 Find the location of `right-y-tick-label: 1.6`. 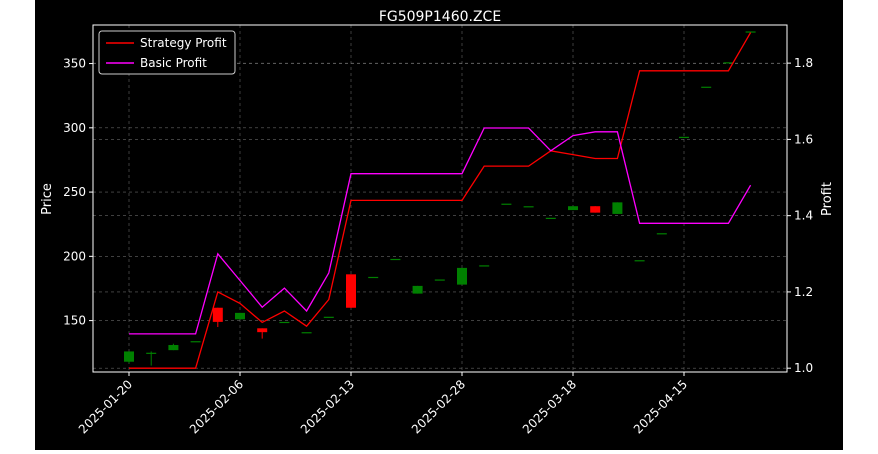

right-y-tick-label: 1.6 is located at coordinates (803, 139).